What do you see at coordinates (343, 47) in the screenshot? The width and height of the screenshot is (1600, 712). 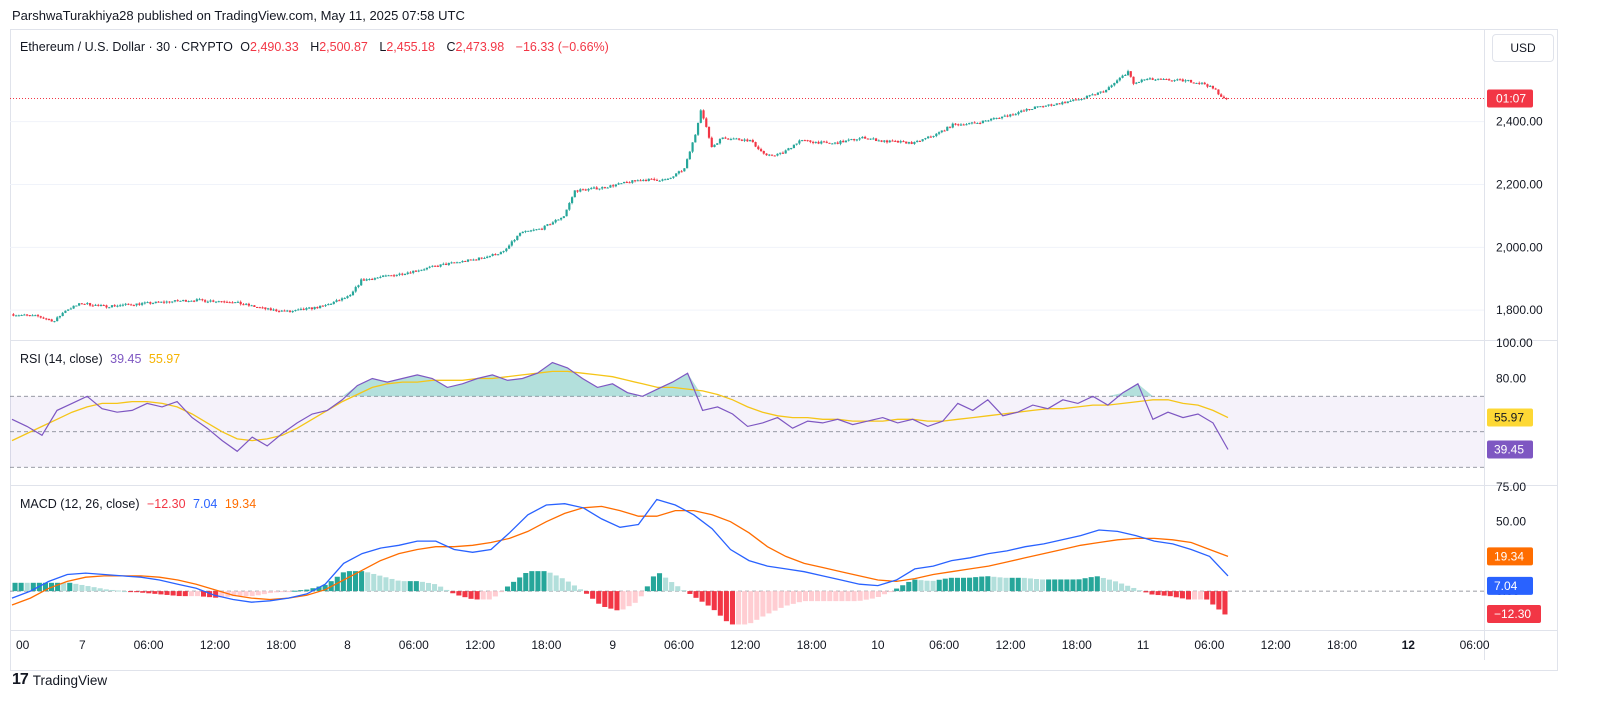 I see `high-value: 2,500.87` at bounding box center [343, 47].